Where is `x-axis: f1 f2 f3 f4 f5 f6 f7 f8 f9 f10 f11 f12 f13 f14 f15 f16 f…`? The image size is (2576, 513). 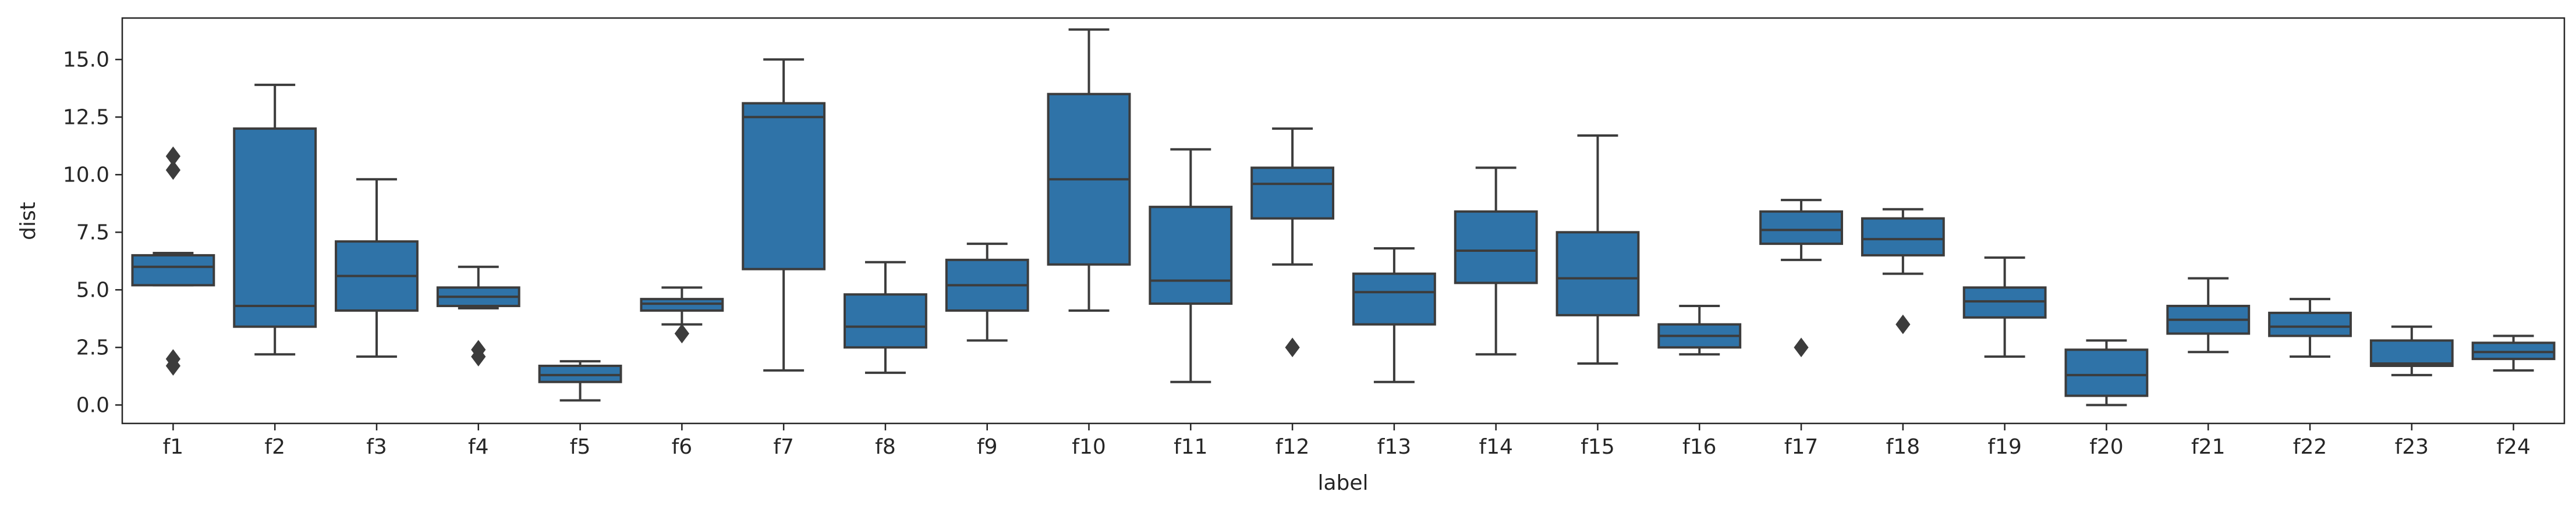 x-axis: f1 f2 f3 f4 f5 f6 f7 f8 f9 f10 f11 f12 f13 f14 f15 f16 f… is located at coordinates (1347, 441).